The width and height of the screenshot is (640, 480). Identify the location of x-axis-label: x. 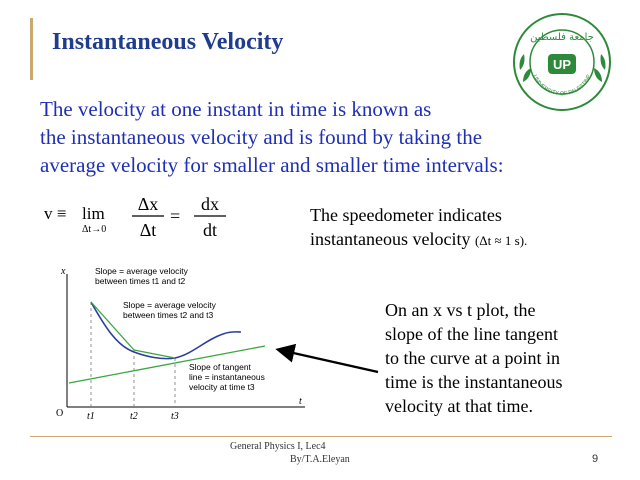
(63, 271).